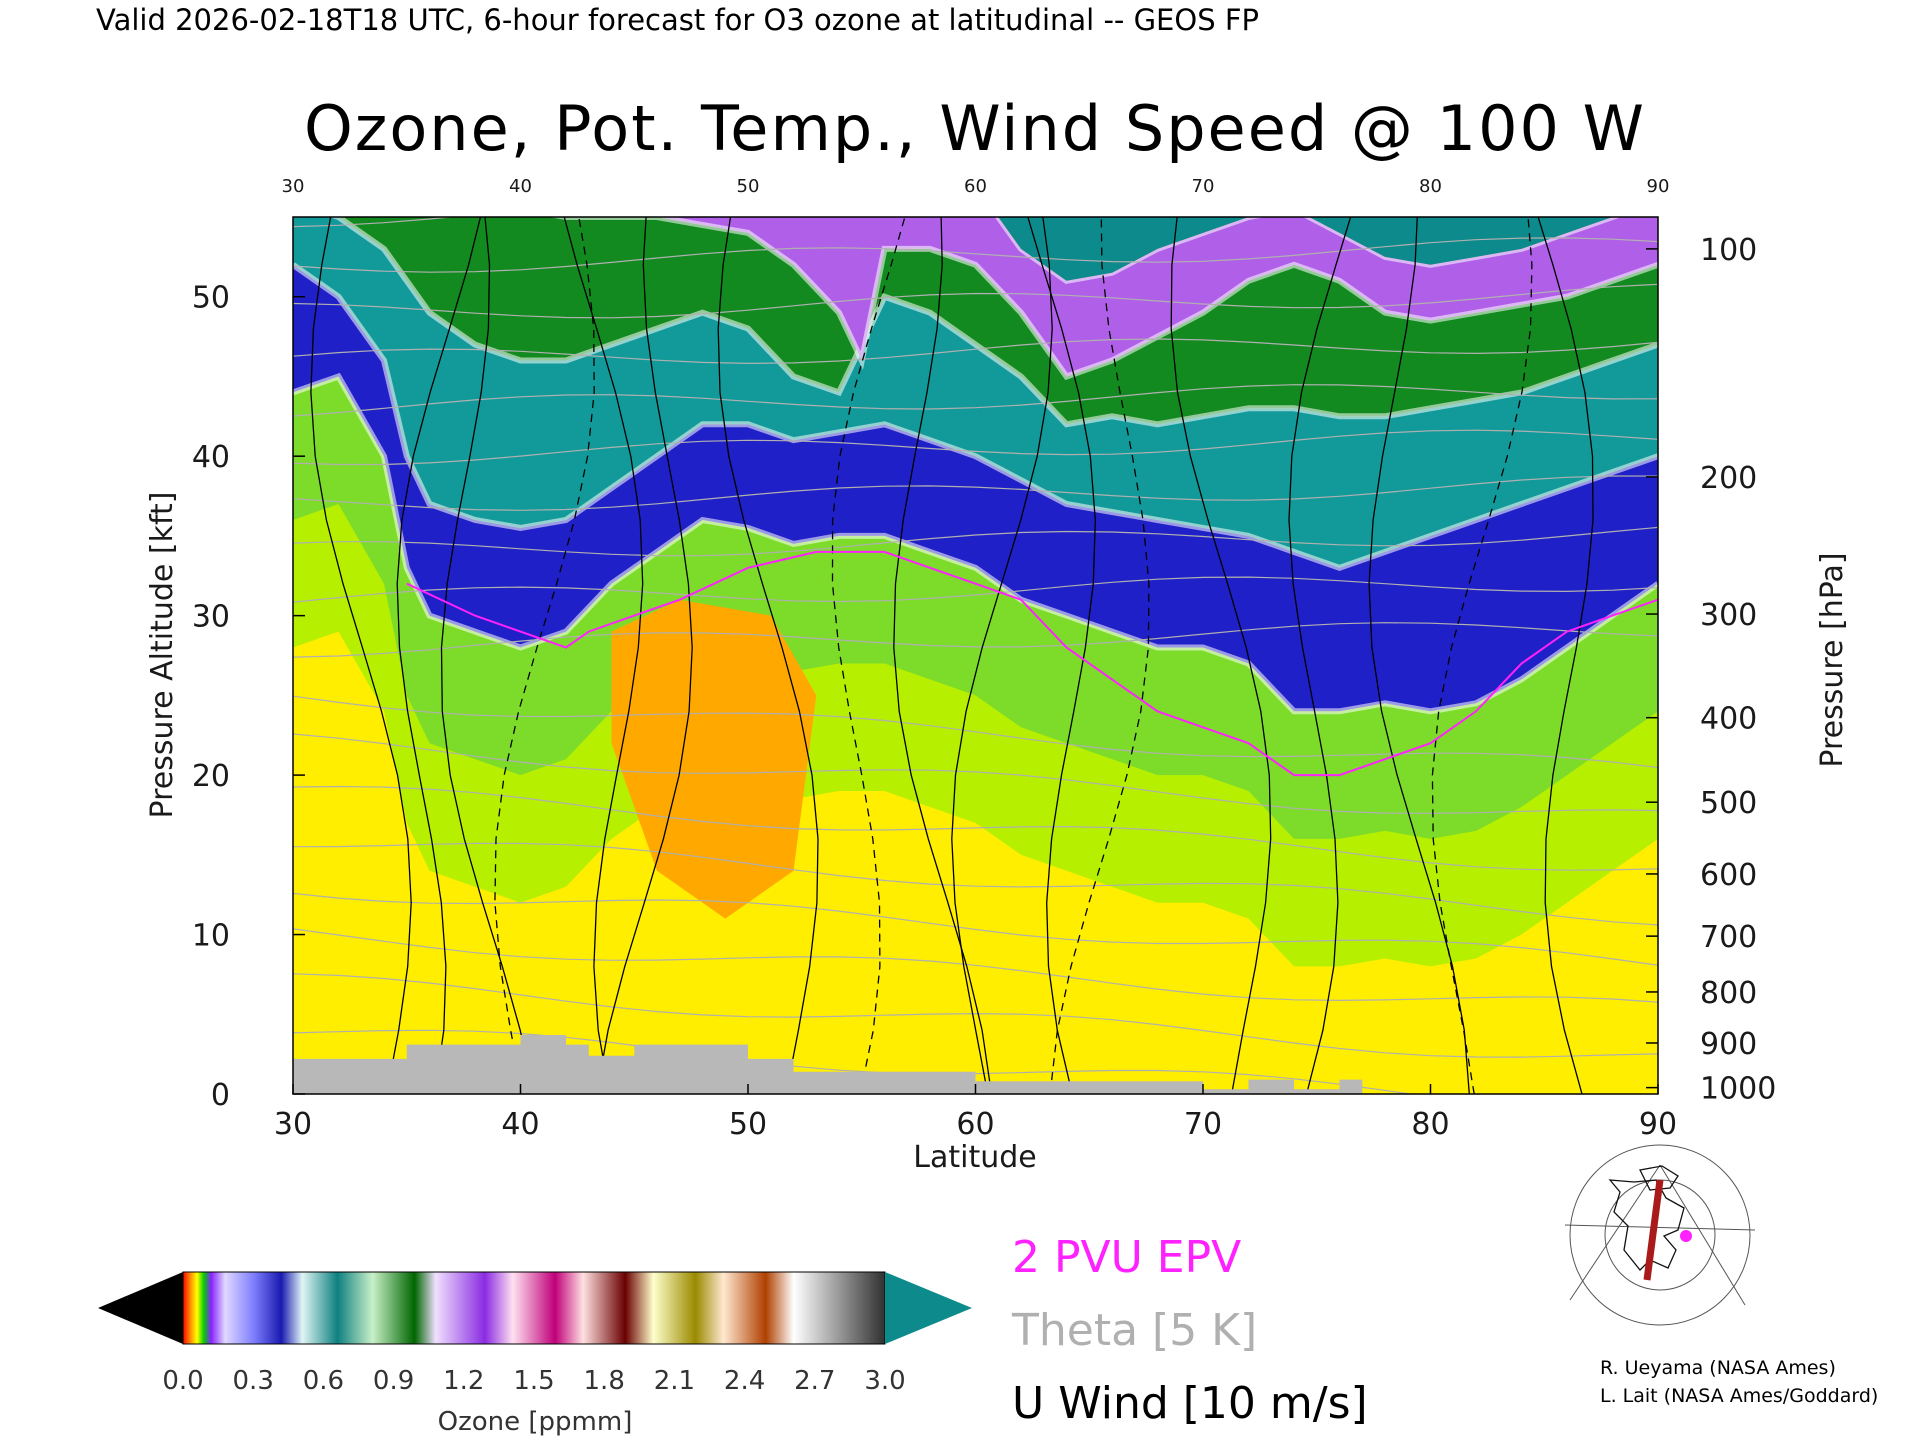  Describe the element at coordinates (1203, 1124) in the screenshot. I see `x-tick-label: 70` at that location.